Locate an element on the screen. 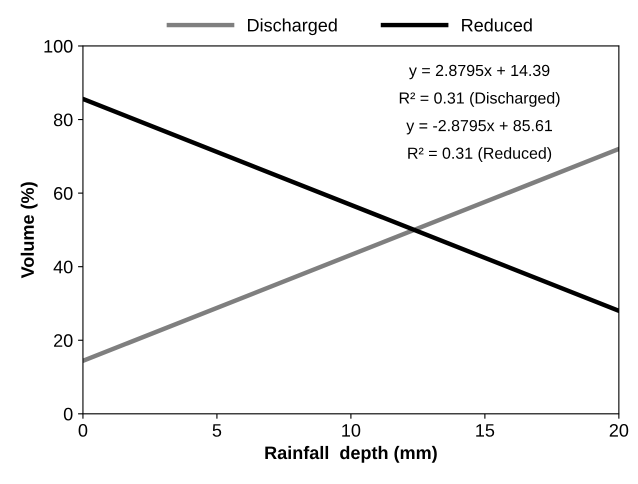  y-axis-title: Volume (%) is located at coordinates (29, 230).